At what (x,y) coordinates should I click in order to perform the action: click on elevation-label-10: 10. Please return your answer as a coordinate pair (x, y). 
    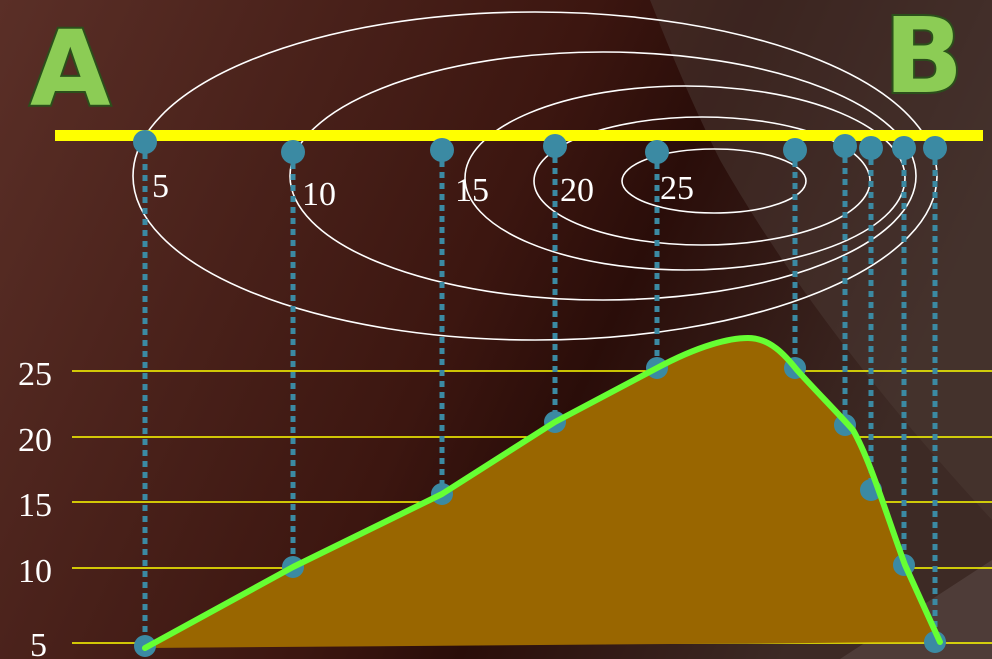
    Looking at the image, I should click on (35, 571).